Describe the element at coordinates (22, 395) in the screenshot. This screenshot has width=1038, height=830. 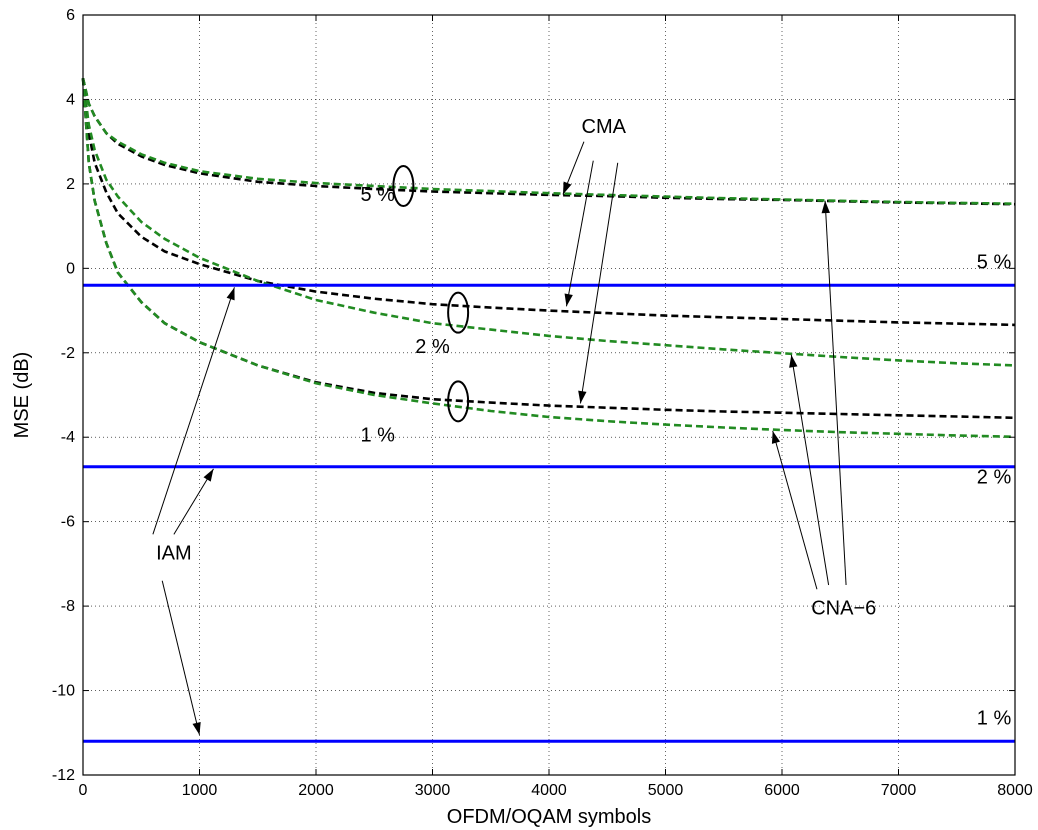
I see `y-axis-label: MSE (dB)` at that location.